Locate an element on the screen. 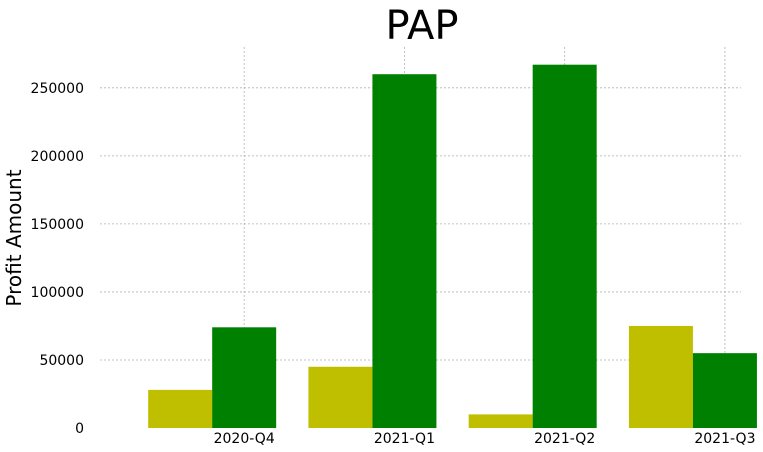 The width and height of the screenshot is (763, 452). y-tick-label: 150000 is located at coordinates (57, 225).